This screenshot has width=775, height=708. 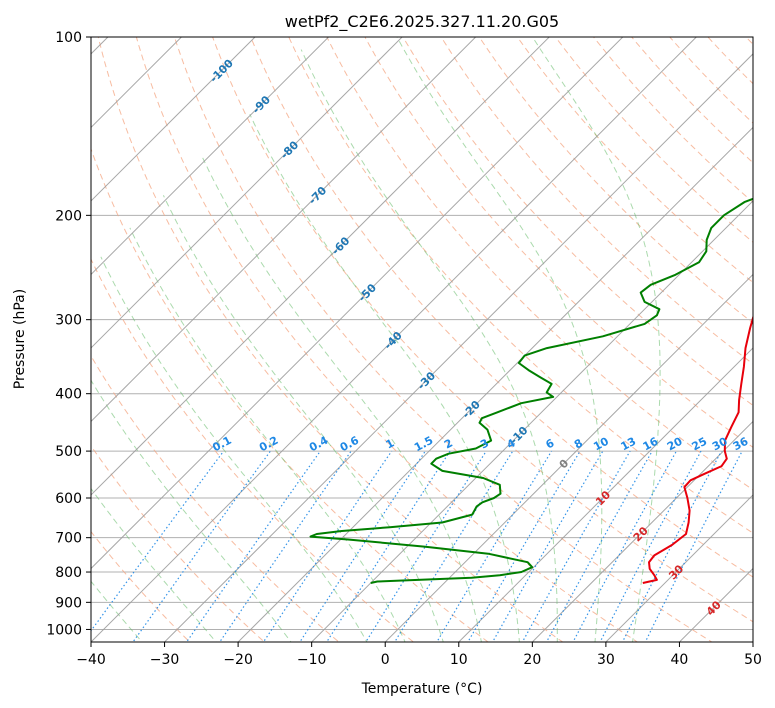 I want to click on mixing-ratio-label: 13, so click(x=629, y=444).